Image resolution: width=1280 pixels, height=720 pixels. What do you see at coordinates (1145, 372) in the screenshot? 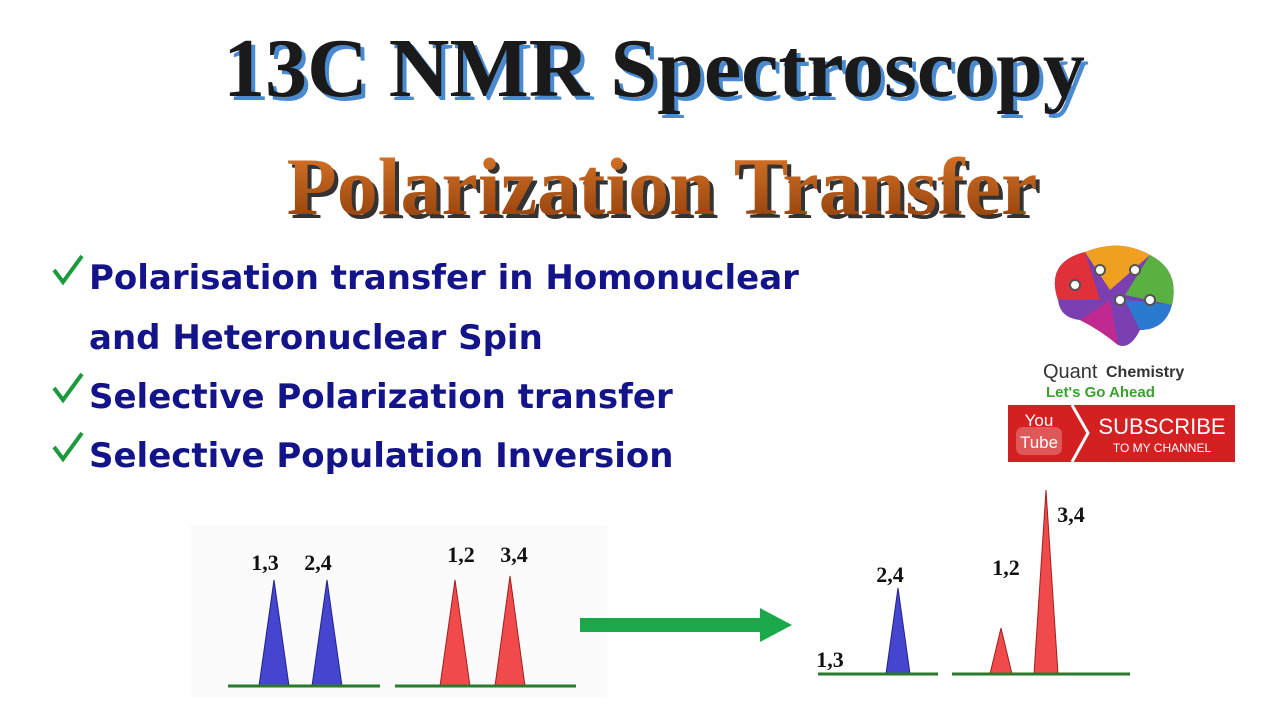
I see `logo-name-bold: Chemistry` at bounding box center [1145, 372].